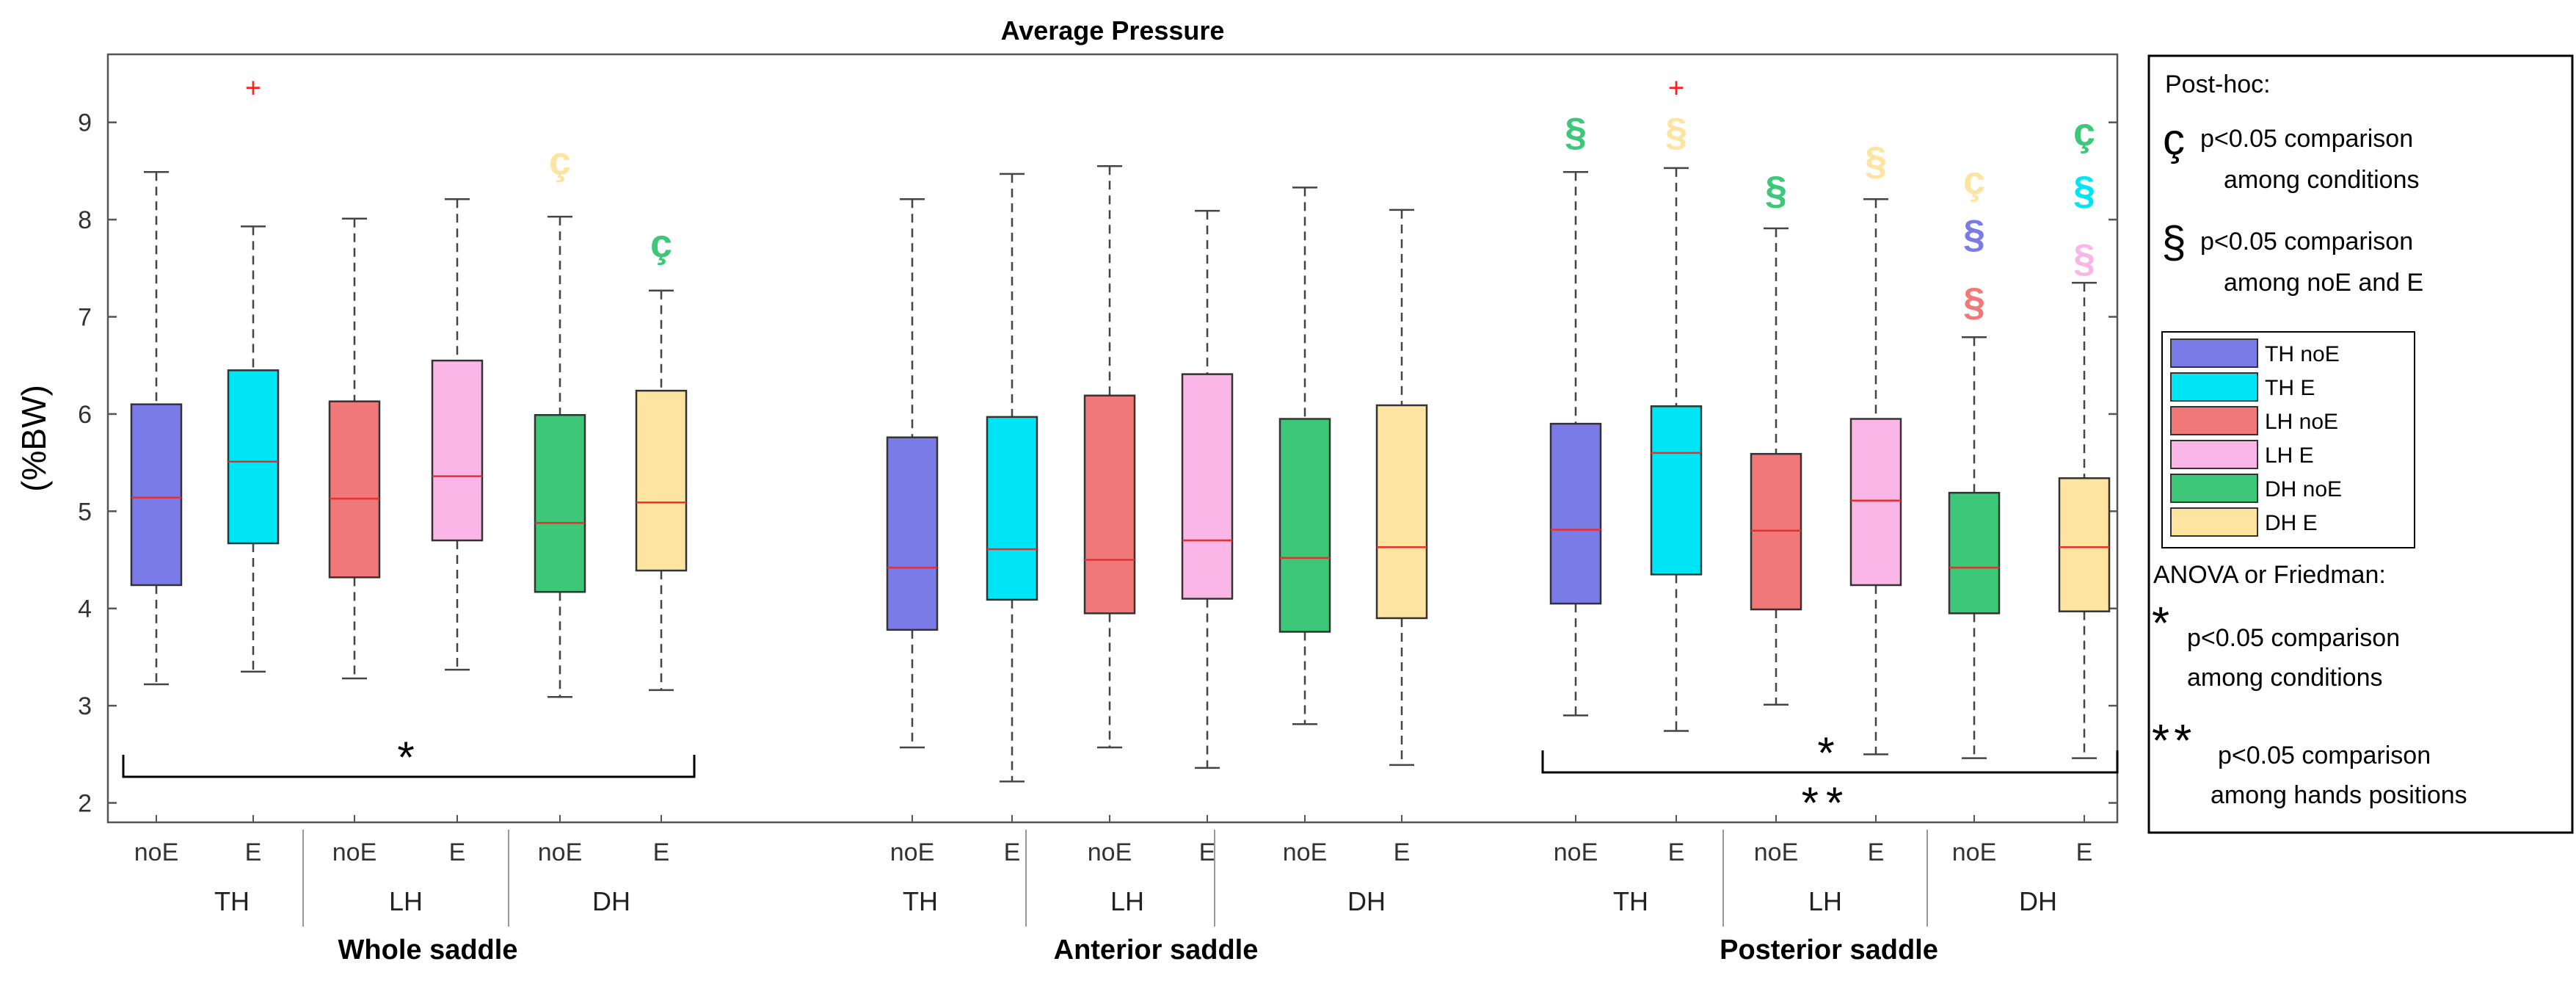 Image resolution: width=2576 pixels, height=989 pixels. What do you see at coordinates (2322, 180) in the screenshot?
I see `legend-symbol-text: among conditions` at bounding box center [2322, 180].